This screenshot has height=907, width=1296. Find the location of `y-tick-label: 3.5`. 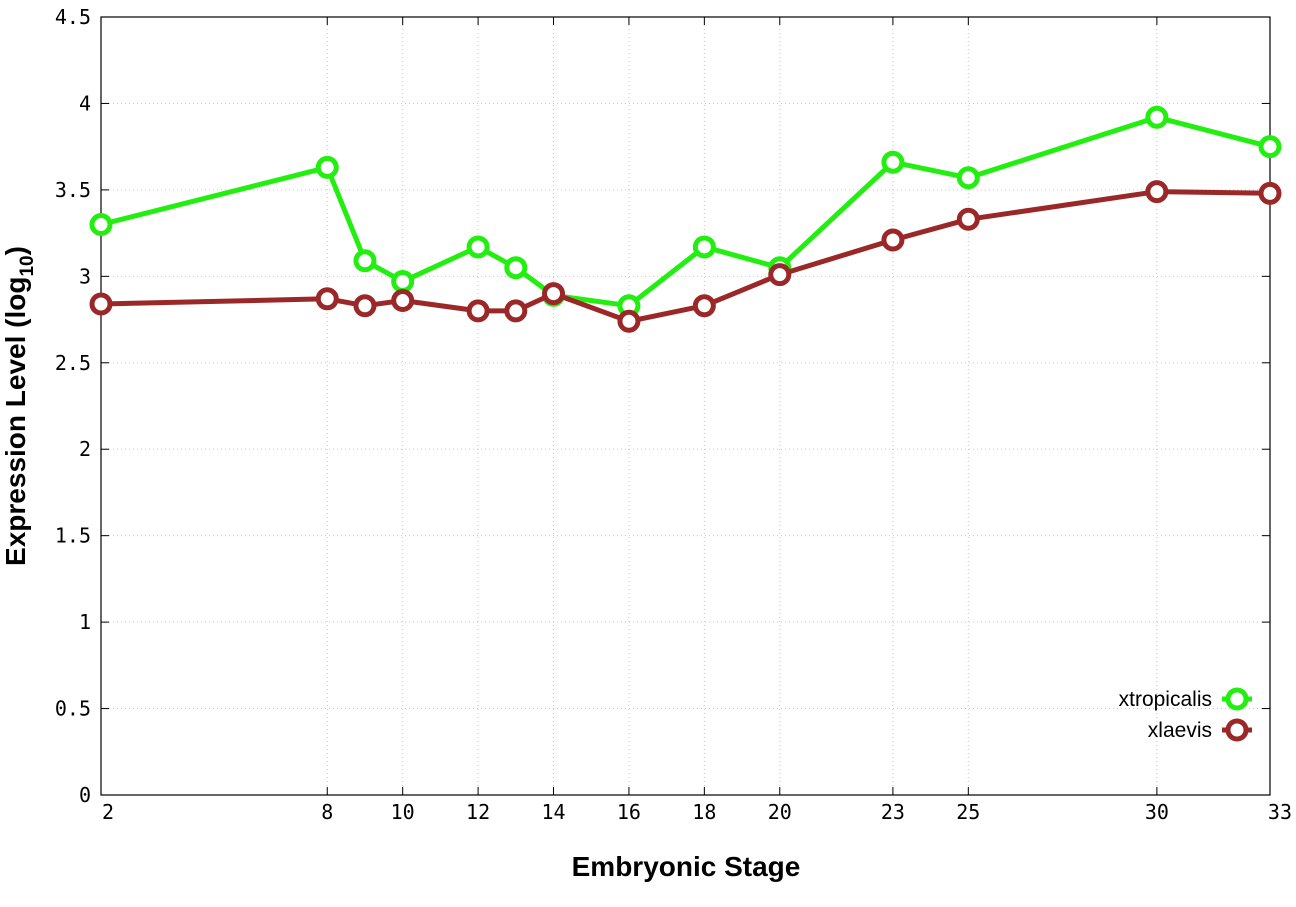

y-tick-label: 3.5 is located at coordinates (73, 190).